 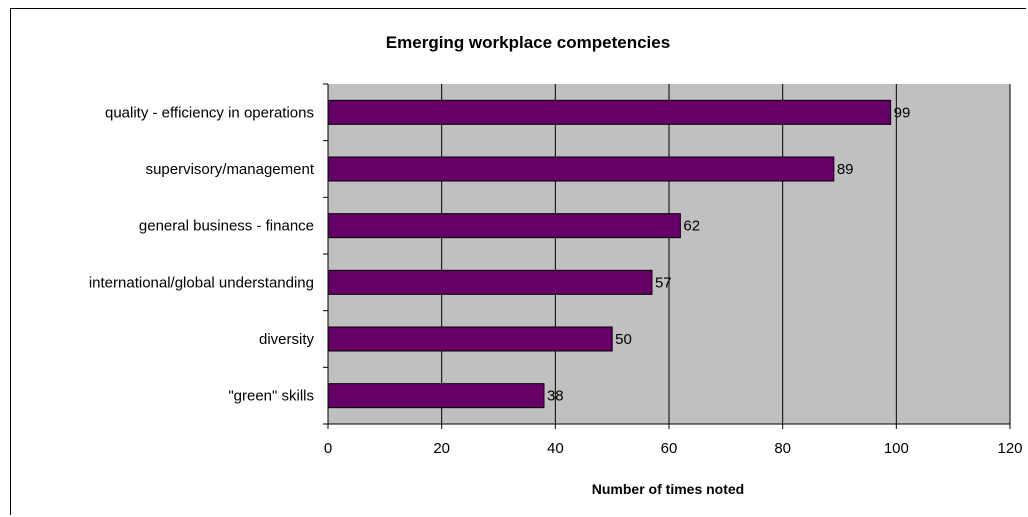 What do you see at coordinates (668, 489) in the screenshot?
I see `x-axis-title: Number of times noted` at bounding box center [668, 489].